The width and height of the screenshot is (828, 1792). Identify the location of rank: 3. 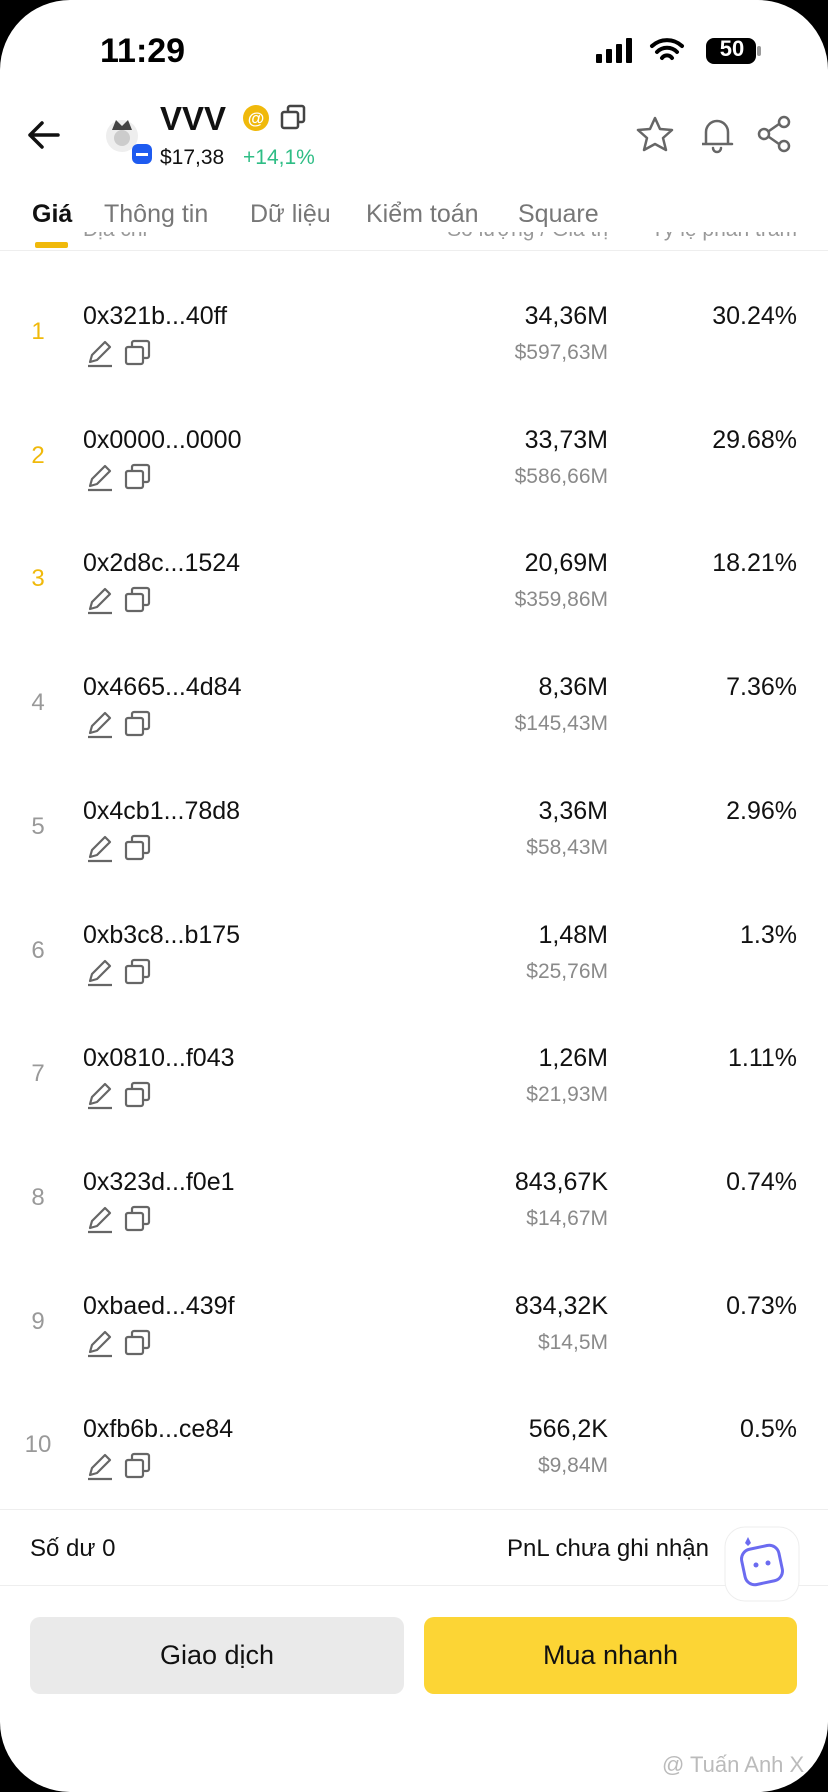
(38, 579).